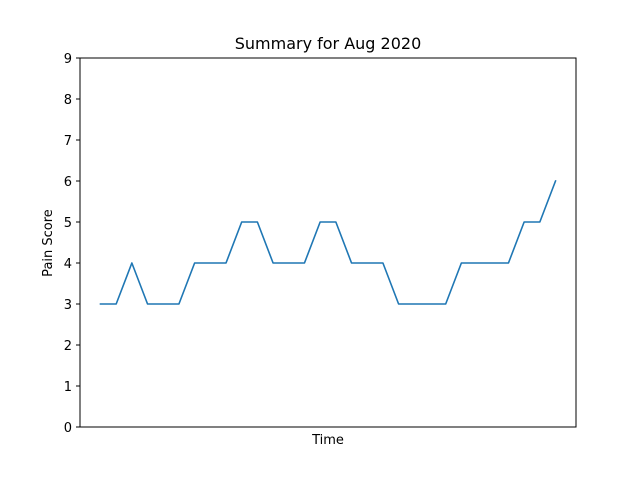 This screenshot has width=640, height=480. I want to click on y-tick-label: 3, so click(68, 305).